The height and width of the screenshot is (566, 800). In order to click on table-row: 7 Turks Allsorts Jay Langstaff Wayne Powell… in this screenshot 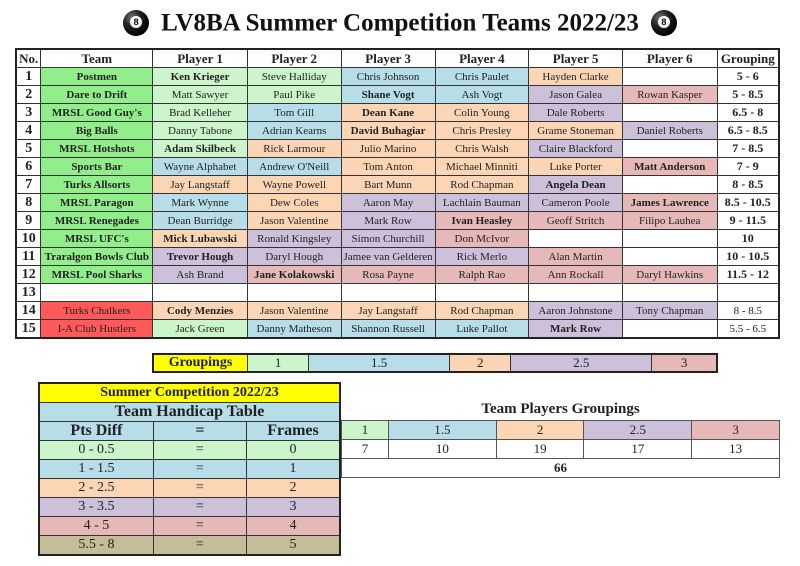, I will do `click(397, 184)`.